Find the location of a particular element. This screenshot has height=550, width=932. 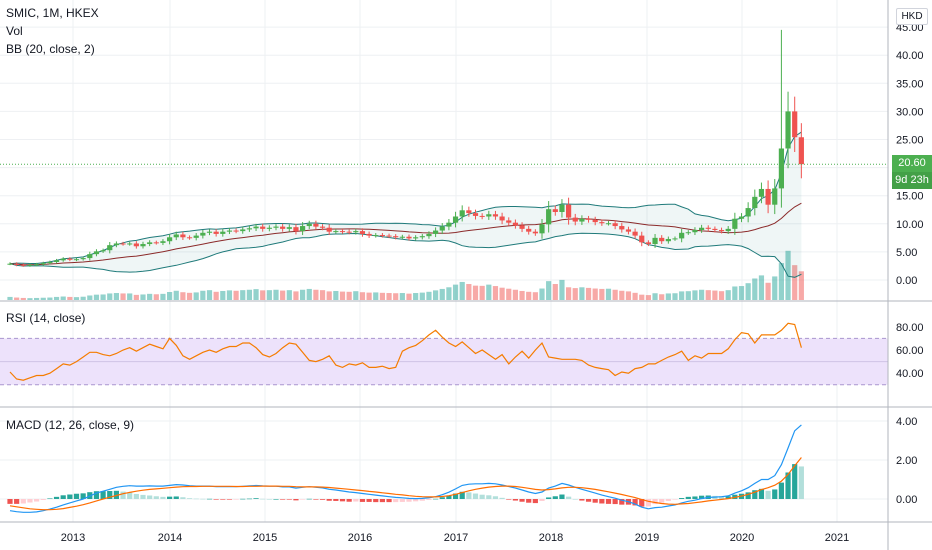

bb-legend: BB (20, close, 2) is located at coordinates (50, 49).